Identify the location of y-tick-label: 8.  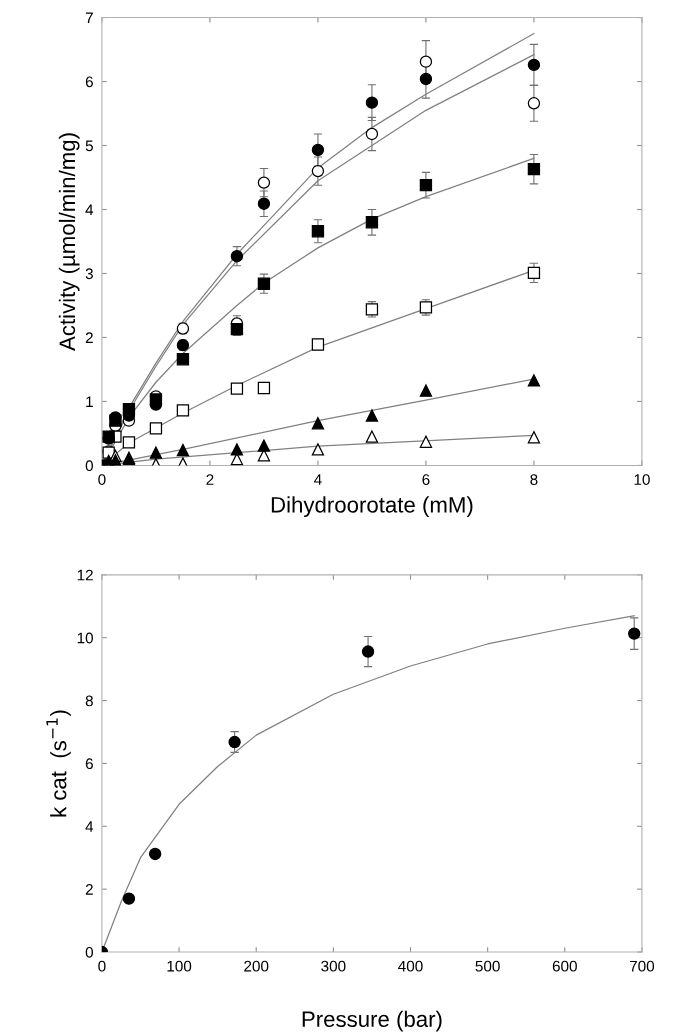
(89, 701).